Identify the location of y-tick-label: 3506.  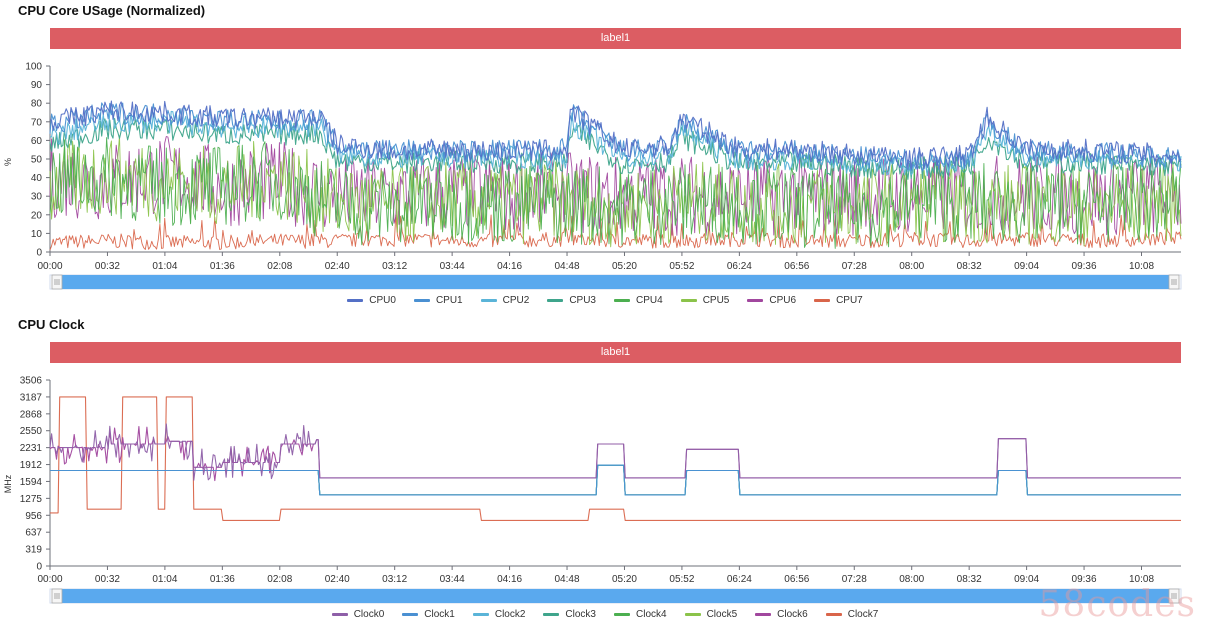
(31, 381).